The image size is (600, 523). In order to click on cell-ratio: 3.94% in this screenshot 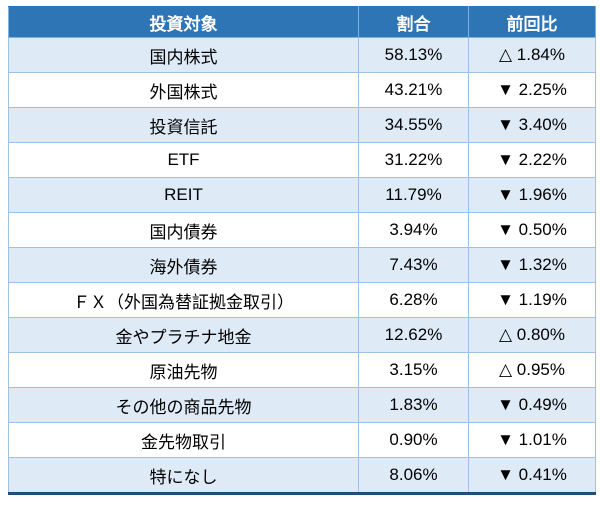, I will do `click(413, 230)`.